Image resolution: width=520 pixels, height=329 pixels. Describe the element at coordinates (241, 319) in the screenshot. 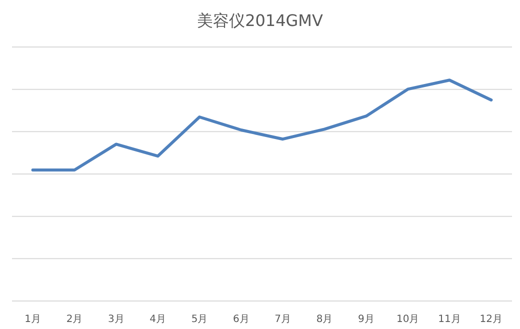

I see `x-tick-label: 6月` at that location.